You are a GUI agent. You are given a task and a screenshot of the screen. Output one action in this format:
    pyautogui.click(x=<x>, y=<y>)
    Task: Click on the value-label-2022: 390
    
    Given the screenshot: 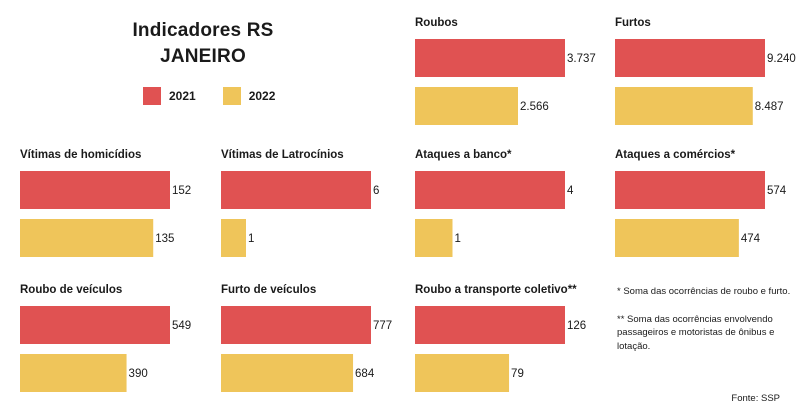 What is the action you would take?
    pyautogui.click(x=138, y=374)
    